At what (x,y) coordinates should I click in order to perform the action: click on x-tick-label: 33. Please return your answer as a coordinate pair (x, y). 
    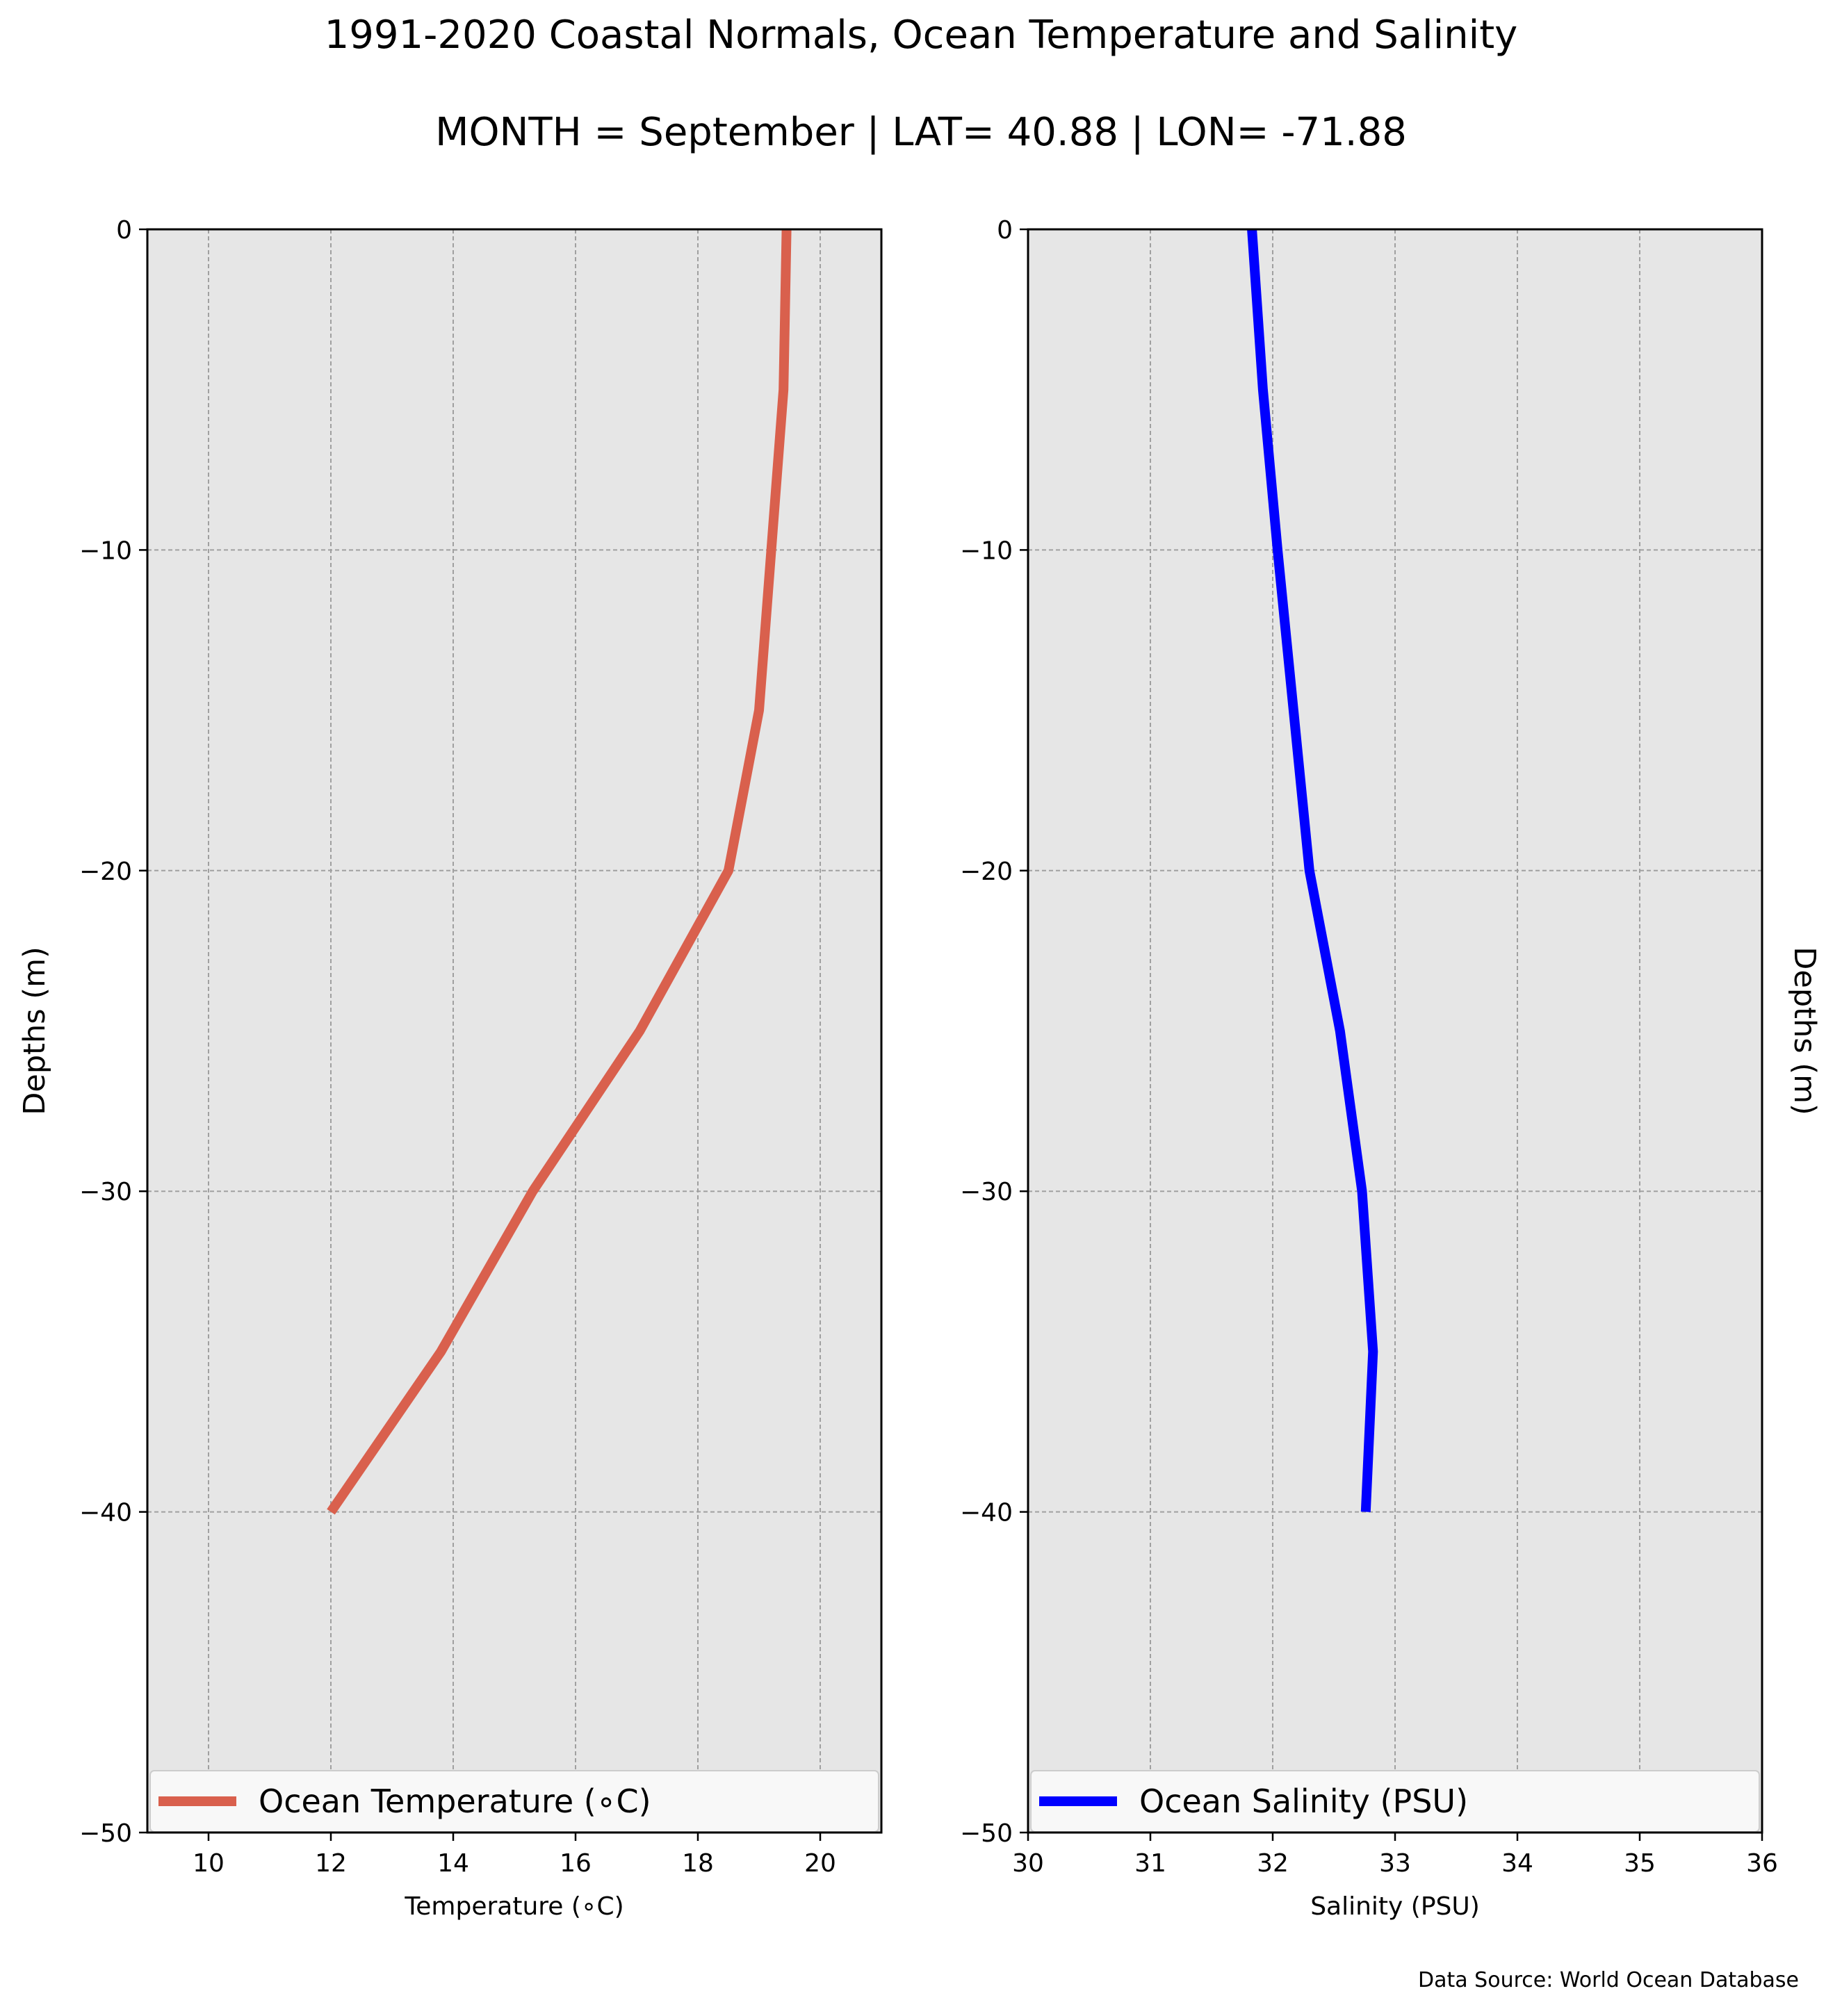
    Looking at the image, I should click on (1395, 1864).